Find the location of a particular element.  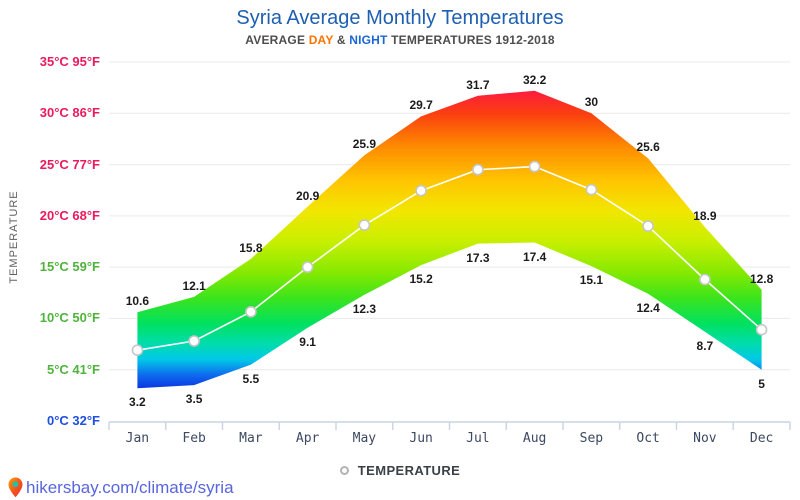

subtitle-night: NIGHT is located at coordinates (368, 40).